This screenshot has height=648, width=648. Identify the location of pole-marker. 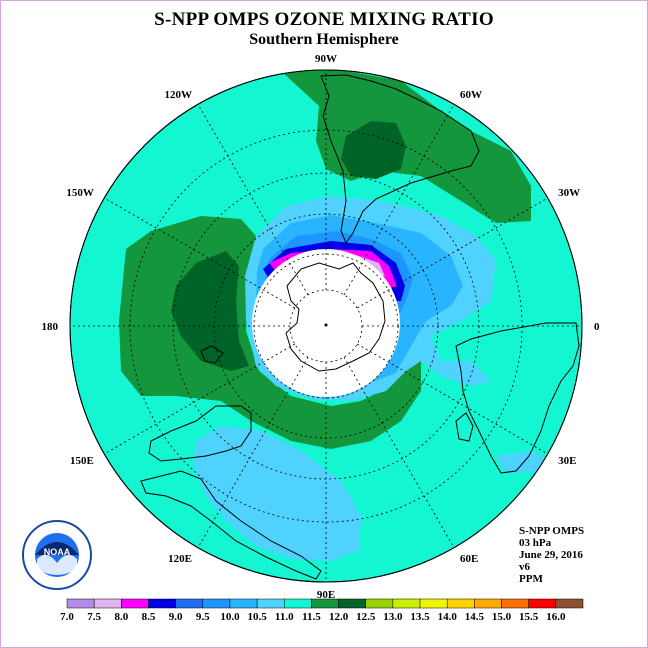
(326, 325).